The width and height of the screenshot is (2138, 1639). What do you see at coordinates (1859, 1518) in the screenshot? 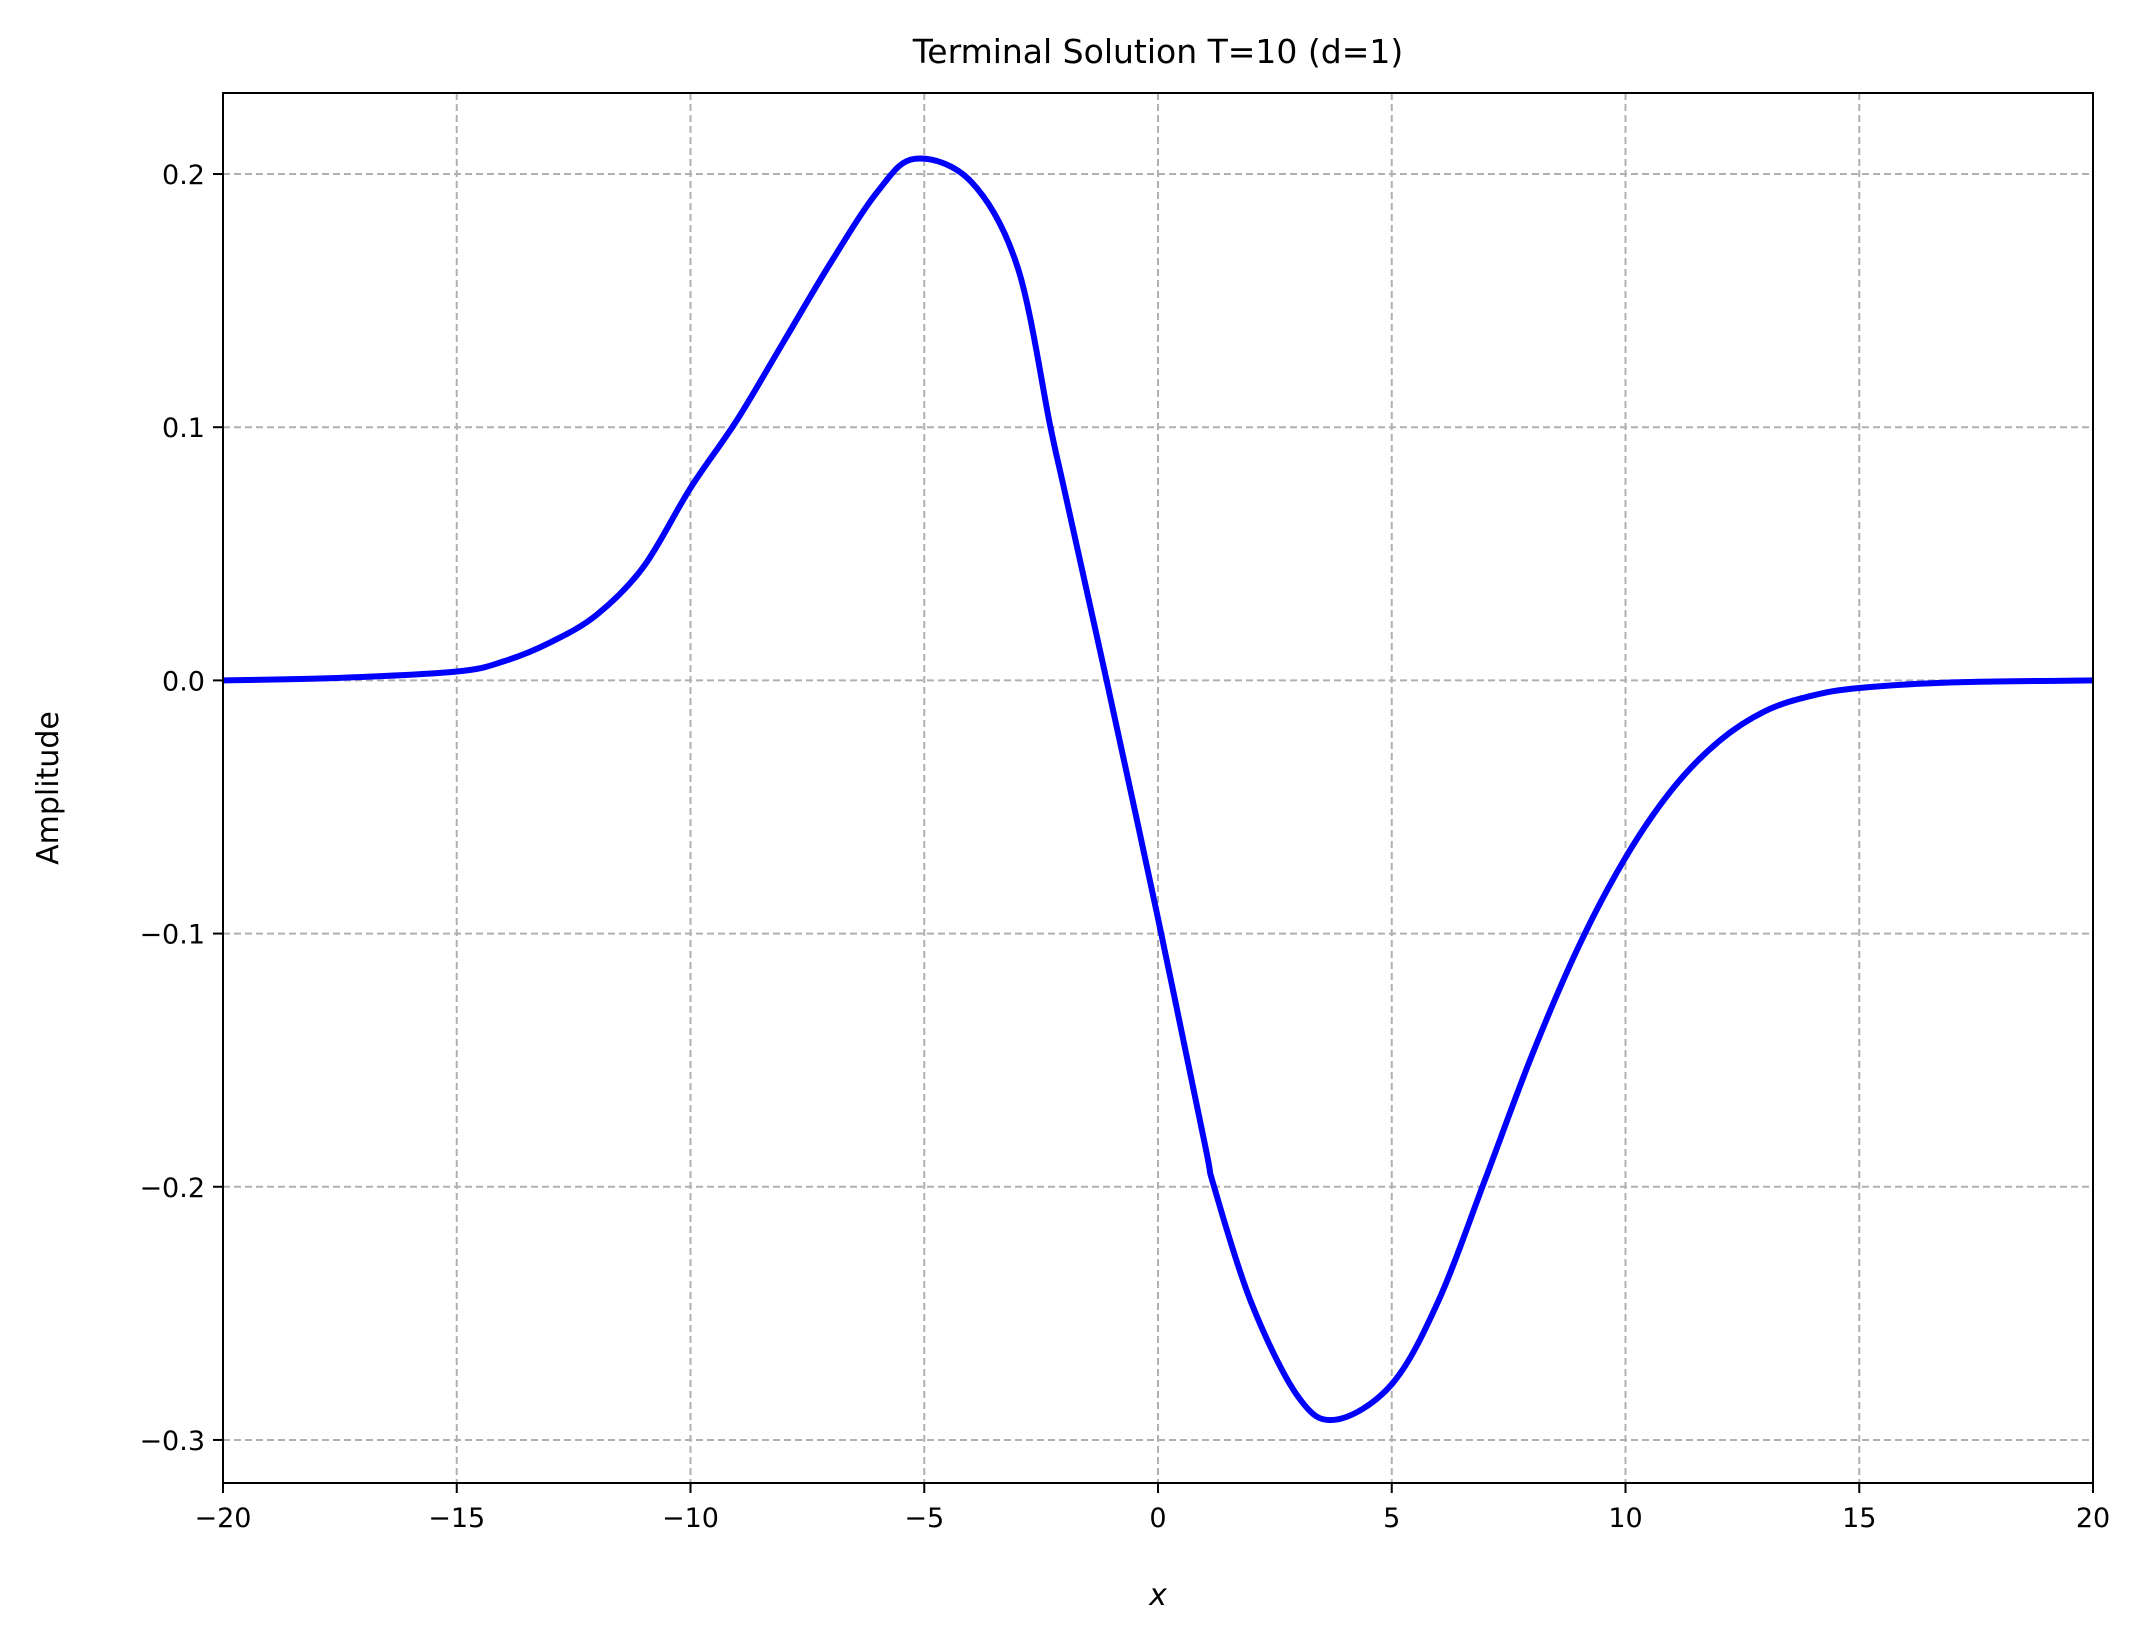
I see `x-tick-label: 15` at bounding box center [1859, 1518].